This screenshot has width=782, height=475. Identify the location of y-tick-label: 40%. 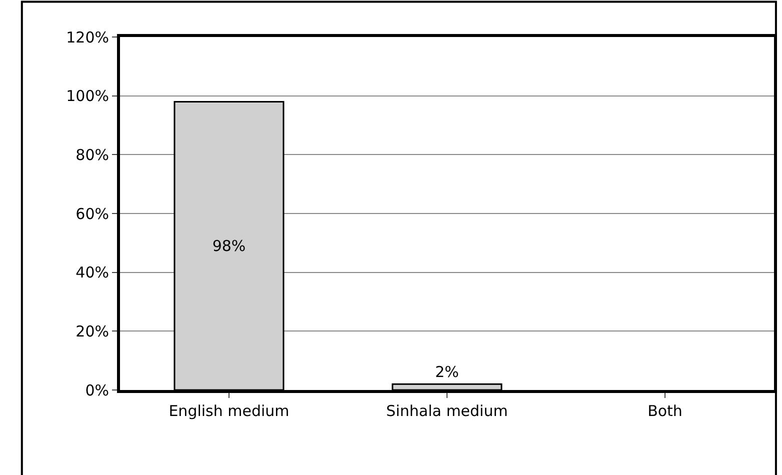
(92, 273).